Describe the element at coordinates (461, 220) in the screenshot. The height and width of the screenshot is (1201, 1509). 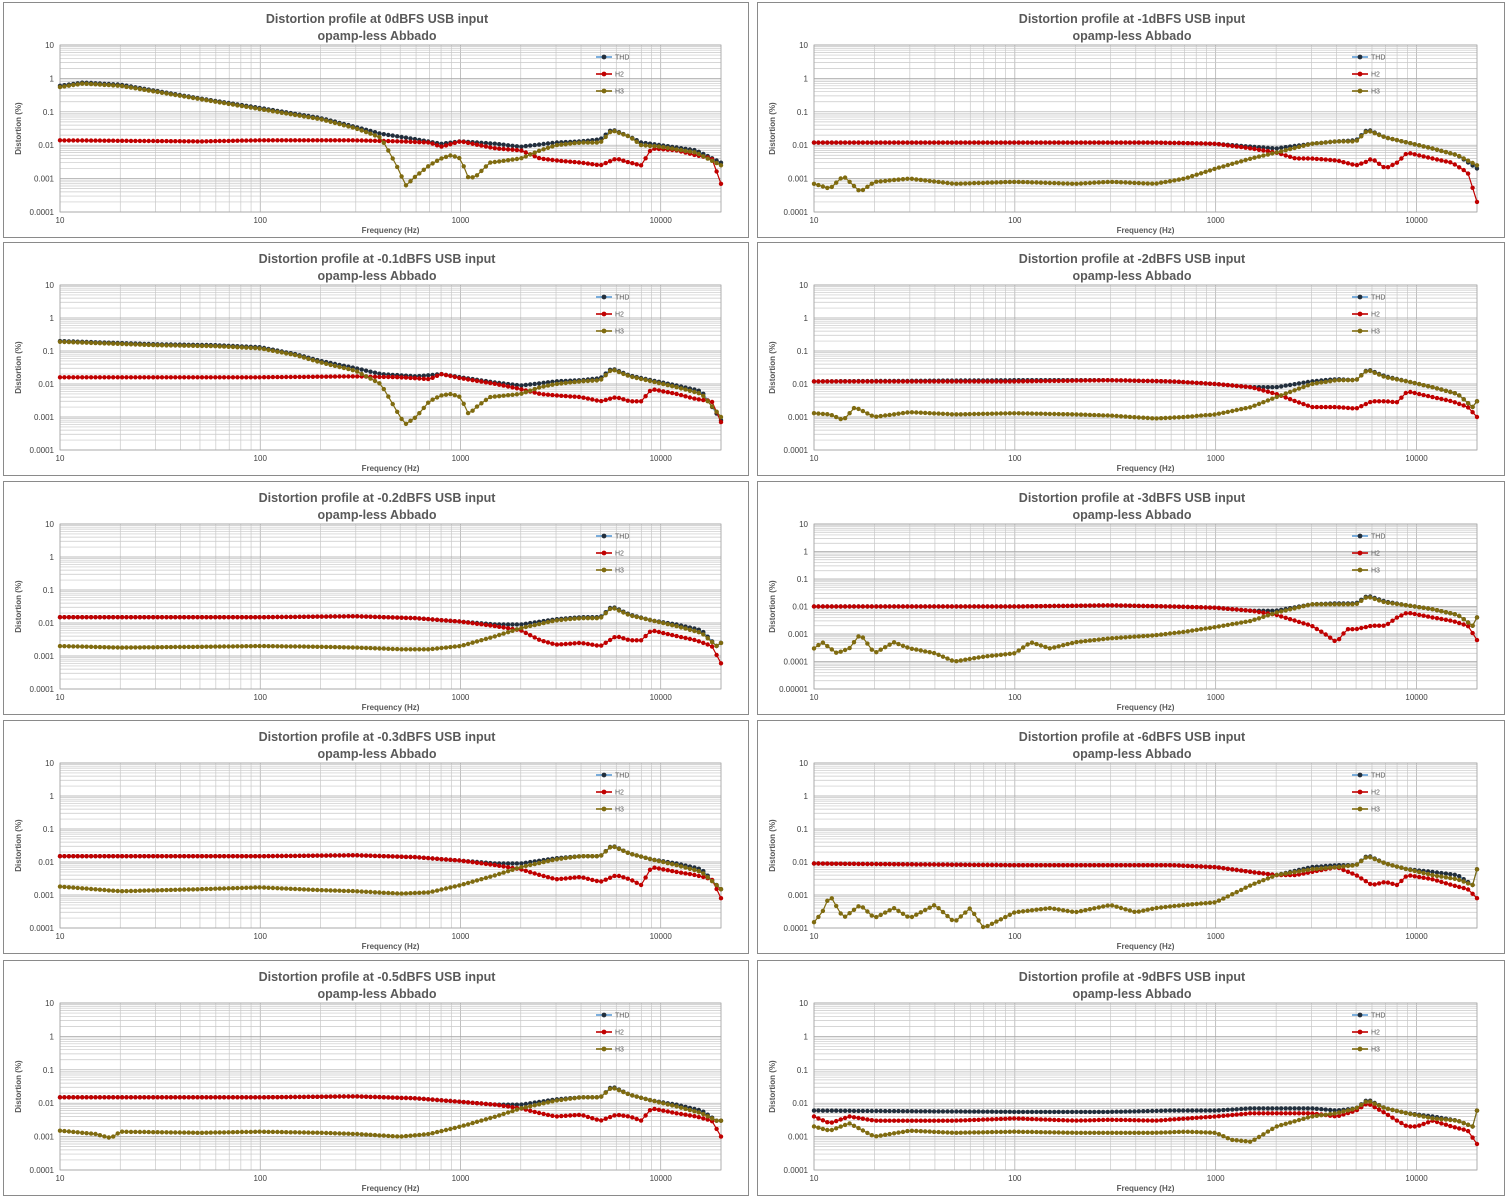
I see `x-tick-label: 1000` at that location.